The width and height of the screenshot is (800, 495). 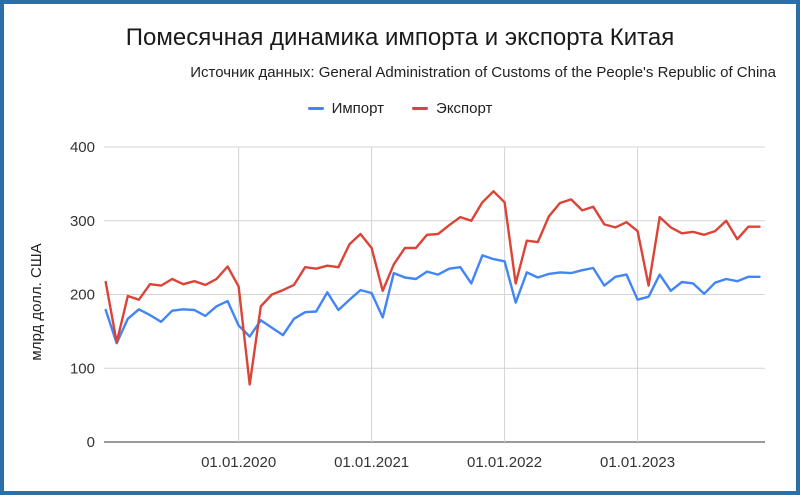 I want to click on y-axis-label: млрд долл. США, so click(x=36, y=301).